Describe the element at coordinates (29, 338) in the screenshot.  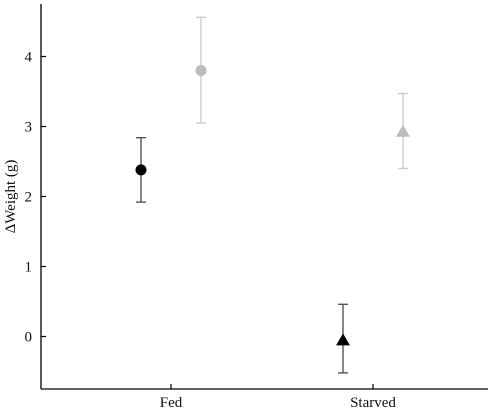
I see `y-tick-label: 0` at that location.